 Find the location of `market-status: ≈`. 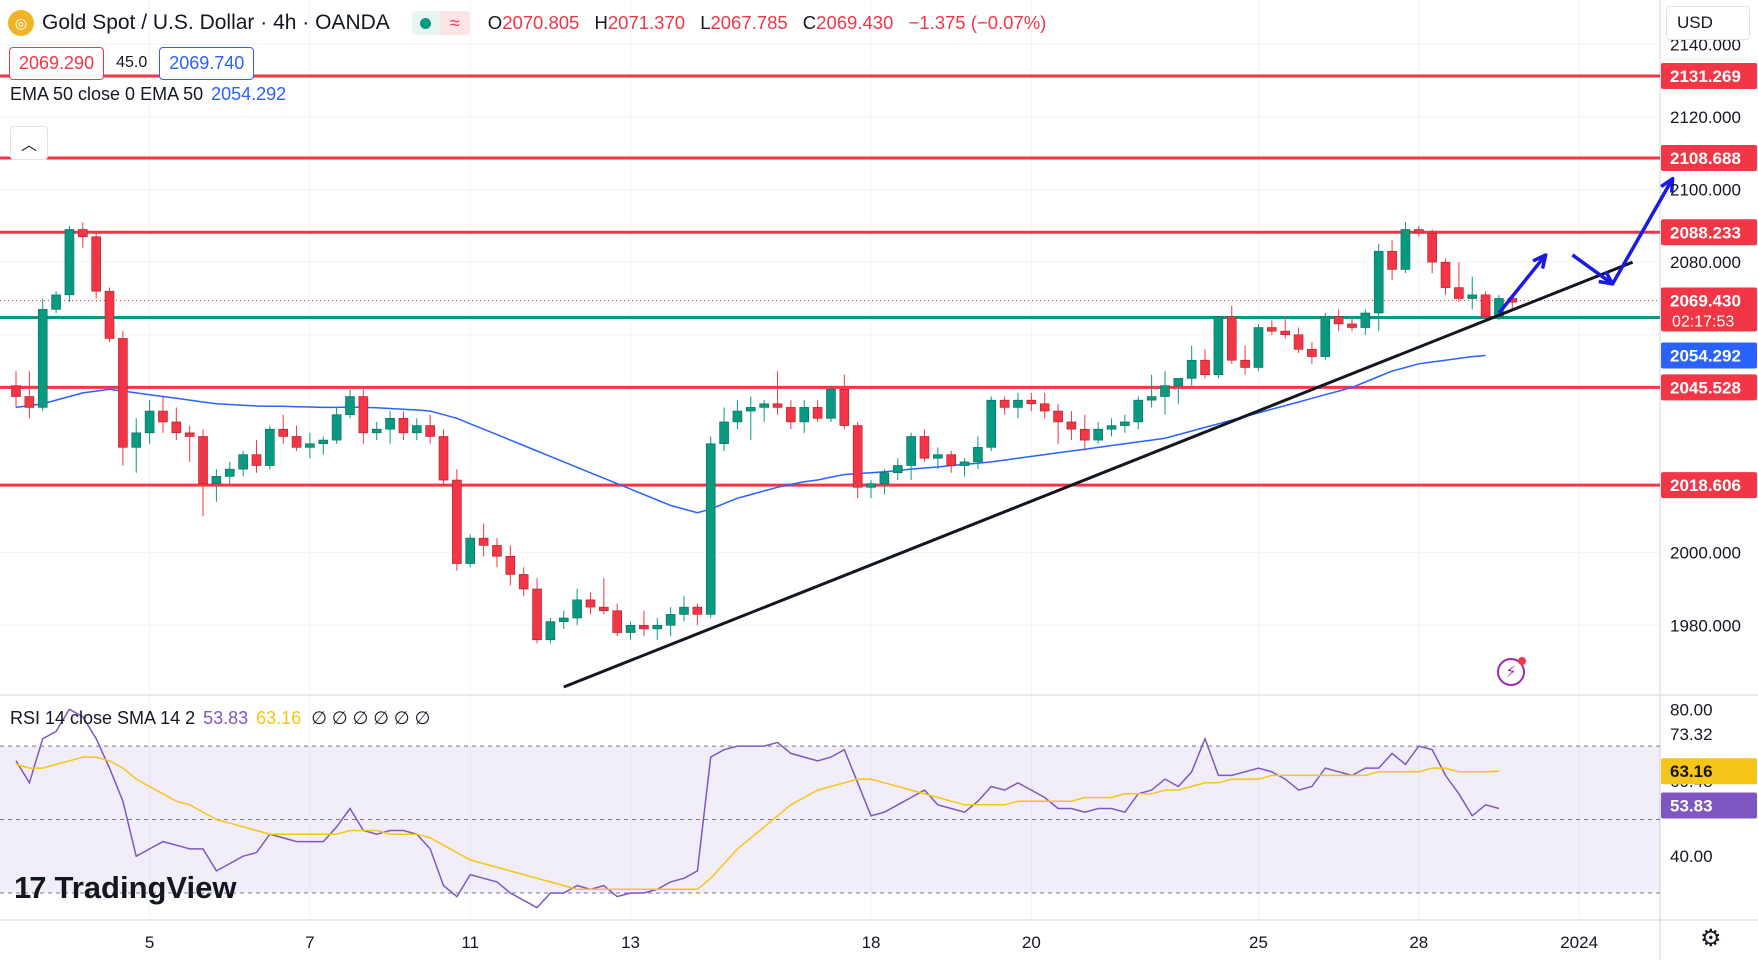

market-status: ≈ is located at coordinates (440, 23).